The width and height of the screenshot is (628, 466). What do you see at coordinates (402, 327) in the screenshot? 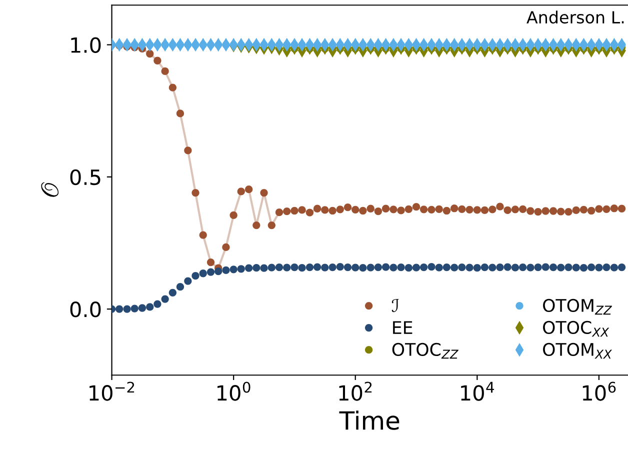
I see `legend-label: EE` at bounding box center [402, 327].